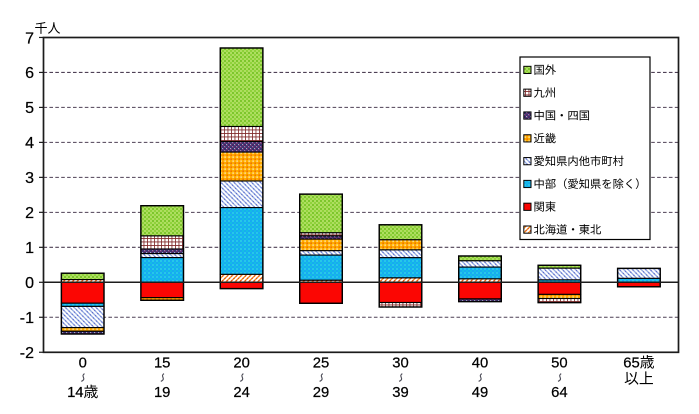 Image resolution: width=699 pixels, height=414 pixels. I want to click on svg-text: 39, so click(400, 393).